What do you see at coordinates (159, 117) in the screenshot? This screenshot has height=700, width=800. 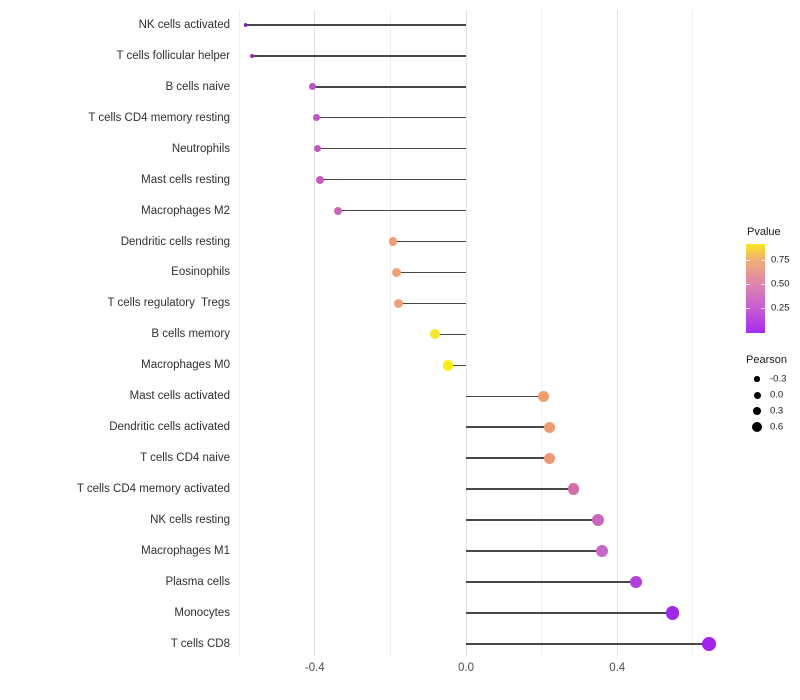 I see `category-label: T cells CD4 memory resting` at bounding box center [159, 117].